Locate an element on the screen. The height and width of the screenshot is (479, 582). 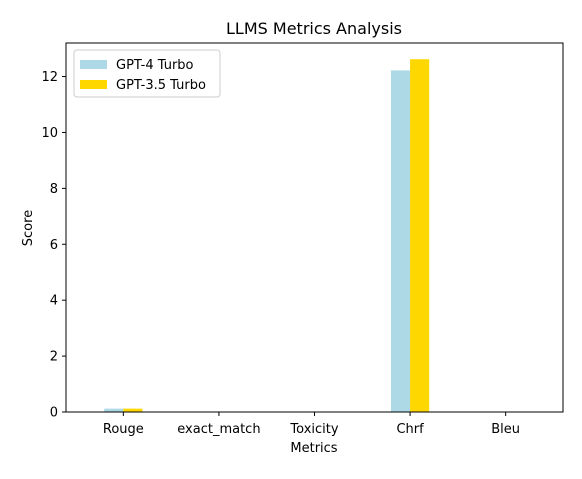
x-tick-label: Chrf is located at coordinates (410, 429).